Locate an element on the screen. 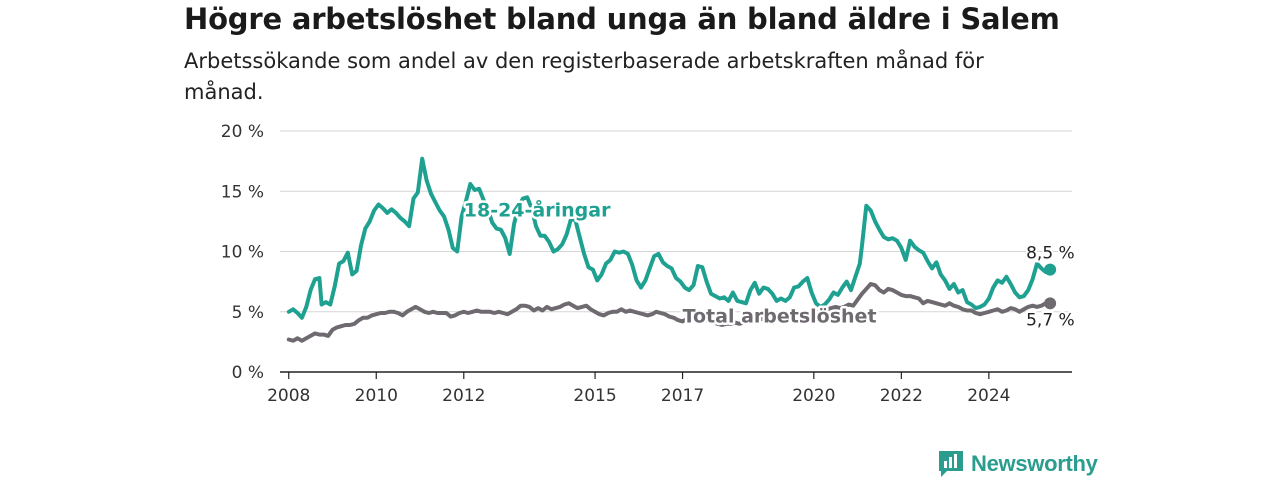 The image size is (1280, 480). x-tick-label: 2008 is located at coordinates (288, 396).